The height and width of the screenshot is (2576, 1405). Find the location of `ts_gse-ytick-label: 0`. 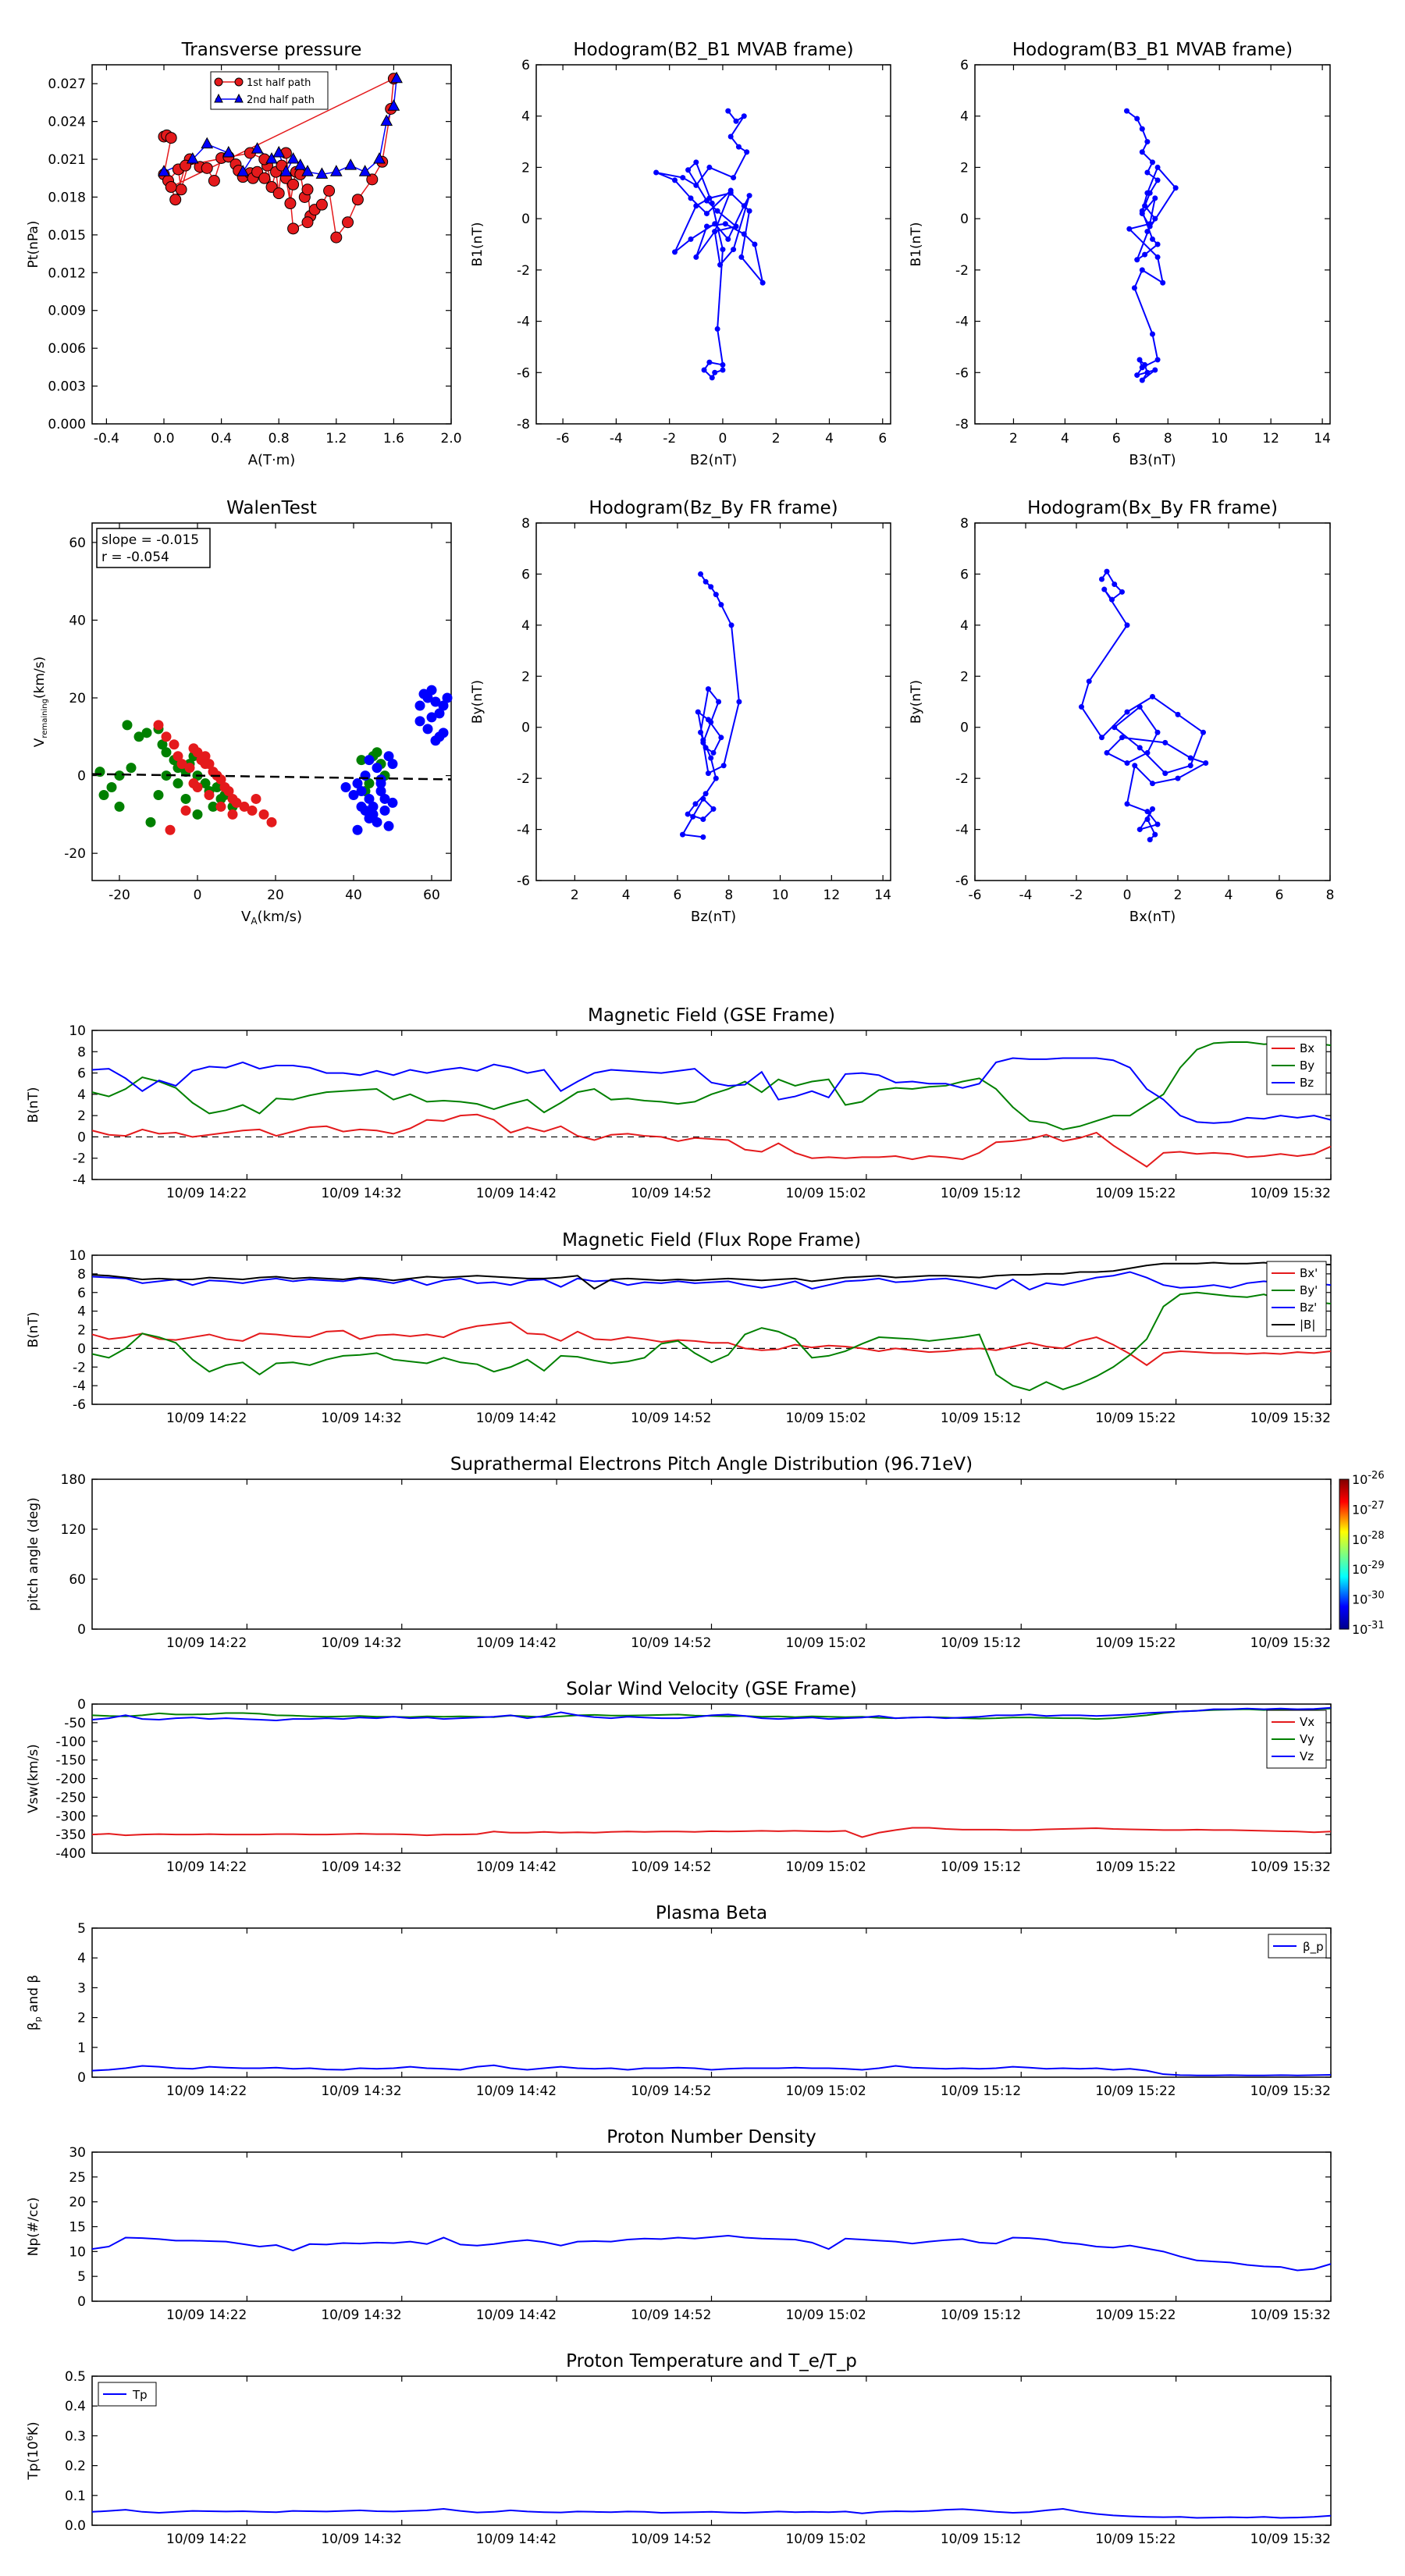

ts_gse-ytick-label: 0 is located at coordinates (81, 1137).